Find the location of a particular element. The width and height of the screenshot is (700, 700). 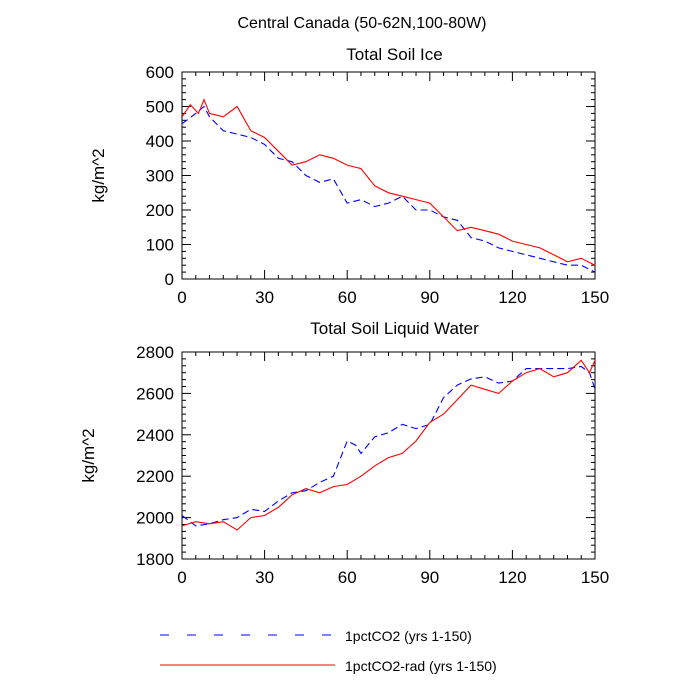

figure-title: Central Canada (50-62N,100-80W) is located at coordinates (361, 23).